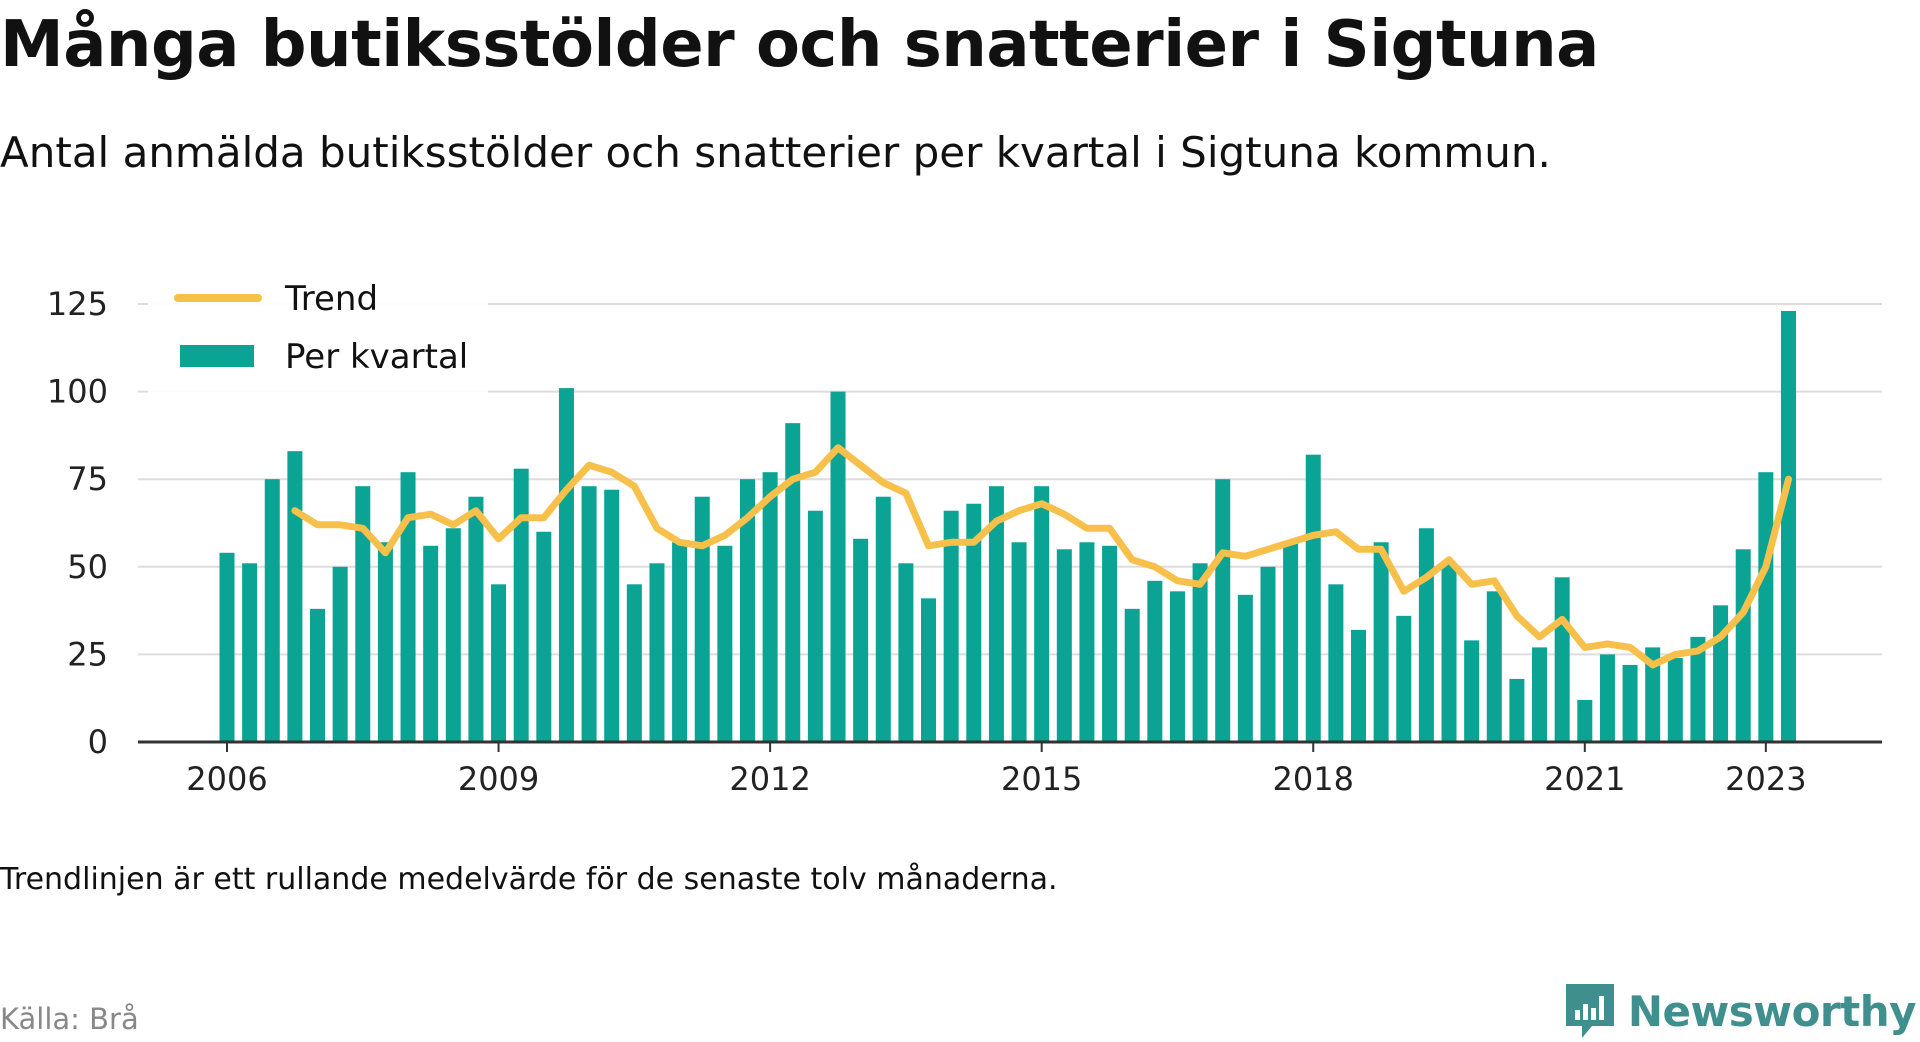 The image size is (1920, 1042). Describe the element at coordinates (1765, 779) in the screenshot. I see `x-tick-label: 2023` at that location.